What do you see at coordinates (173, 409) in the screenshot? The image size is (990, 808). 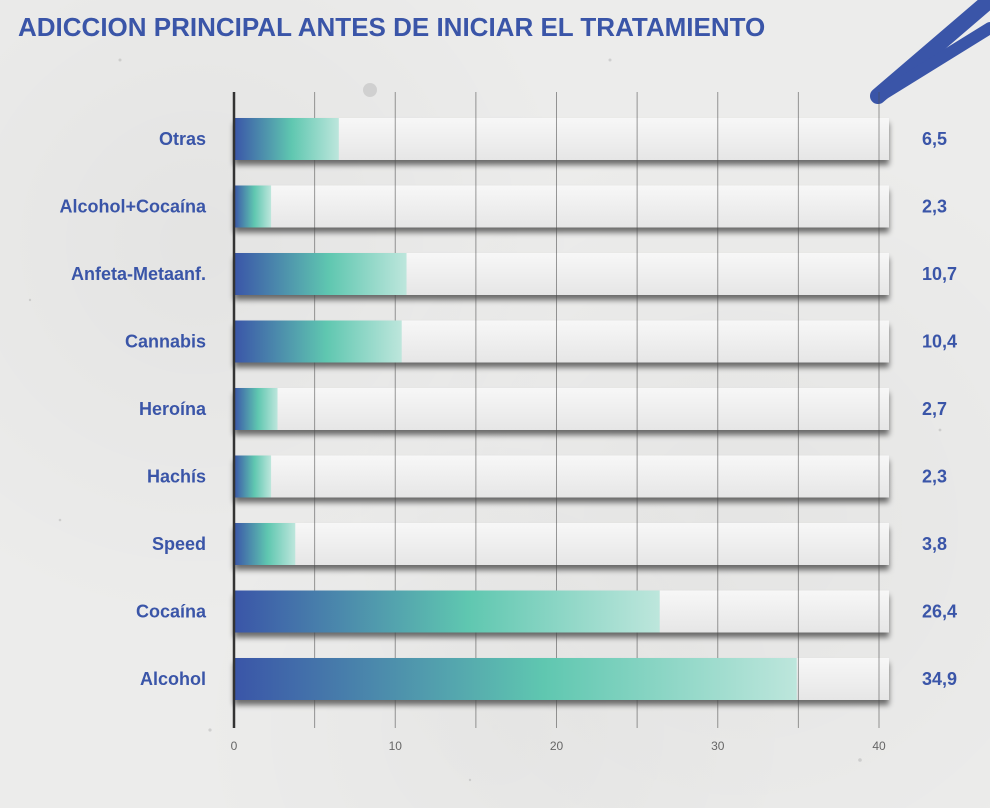 I see `category-label: Heroína` at bounding box center [173, 409].